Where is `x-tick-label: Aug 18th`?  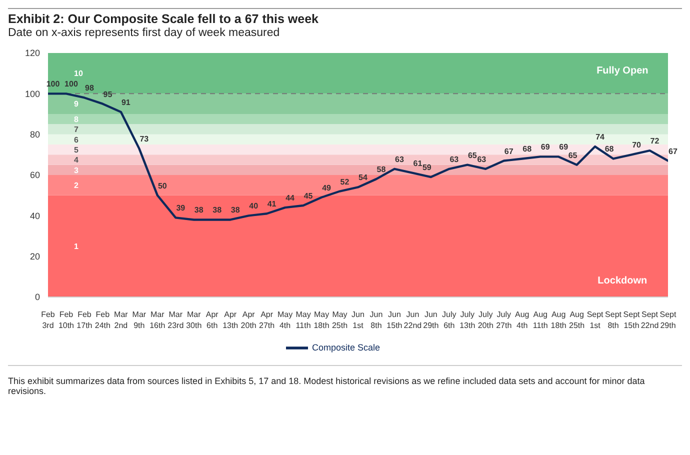 x-tick-label: Aug 18th is located at coordinates (558, 320).